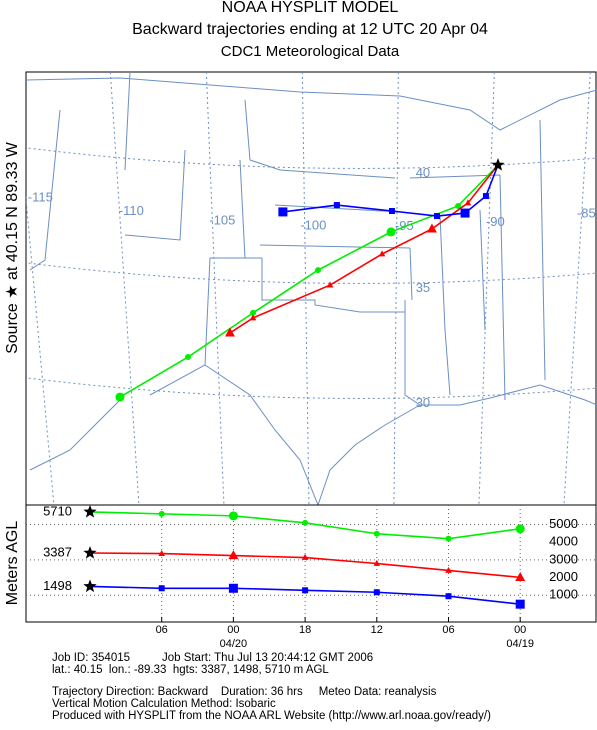 This screenshot has width=597, height=730. Describe the element at coordinates (423, 172) in the screenshot. I see `latitude-label: 40` at that location.